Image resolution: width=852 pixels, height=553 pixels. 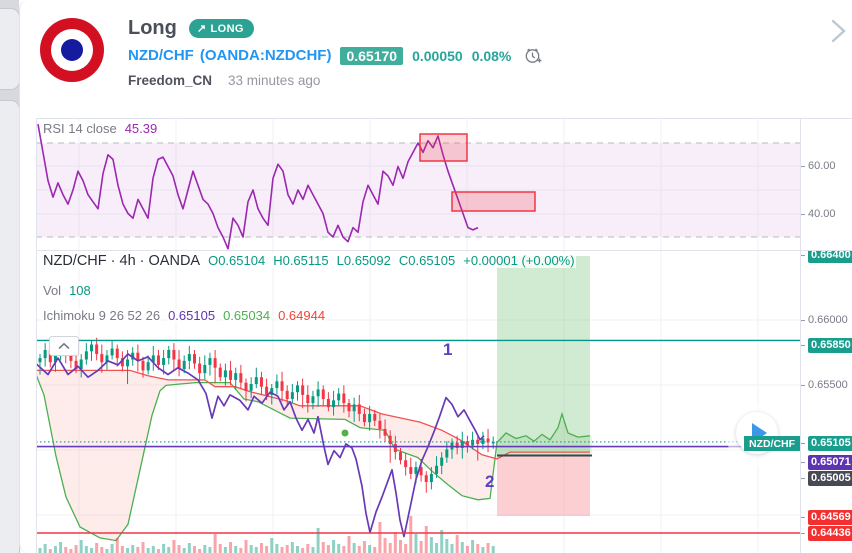 I want to click on next-carousel-button, so click(x=838, y=31).